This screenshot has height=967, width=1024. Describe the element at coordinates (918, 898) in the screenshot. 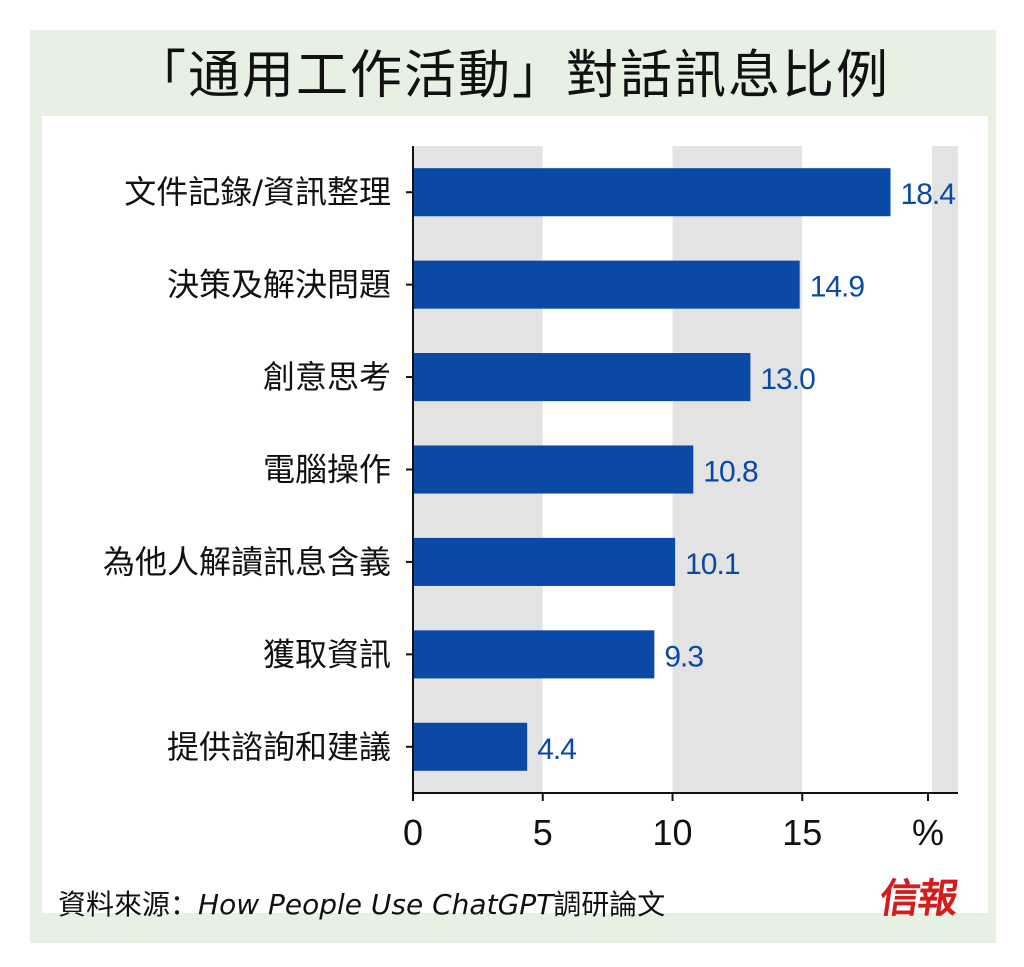

I see `publisher-logo: 信報` at that location.